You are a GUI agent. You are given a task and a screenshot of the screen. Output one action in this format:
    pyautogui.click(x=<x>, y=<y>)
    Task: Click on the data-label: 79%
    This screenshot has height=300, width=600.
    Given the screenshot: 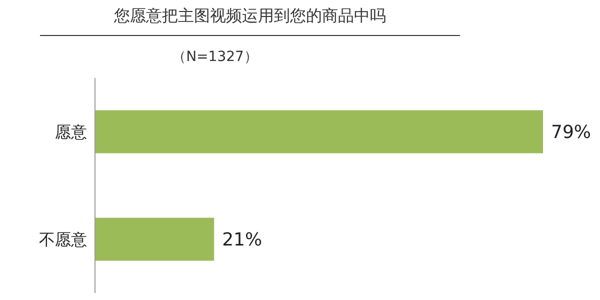 What is the action you would take?
    pyautogui.click(x=571, y=133)
    